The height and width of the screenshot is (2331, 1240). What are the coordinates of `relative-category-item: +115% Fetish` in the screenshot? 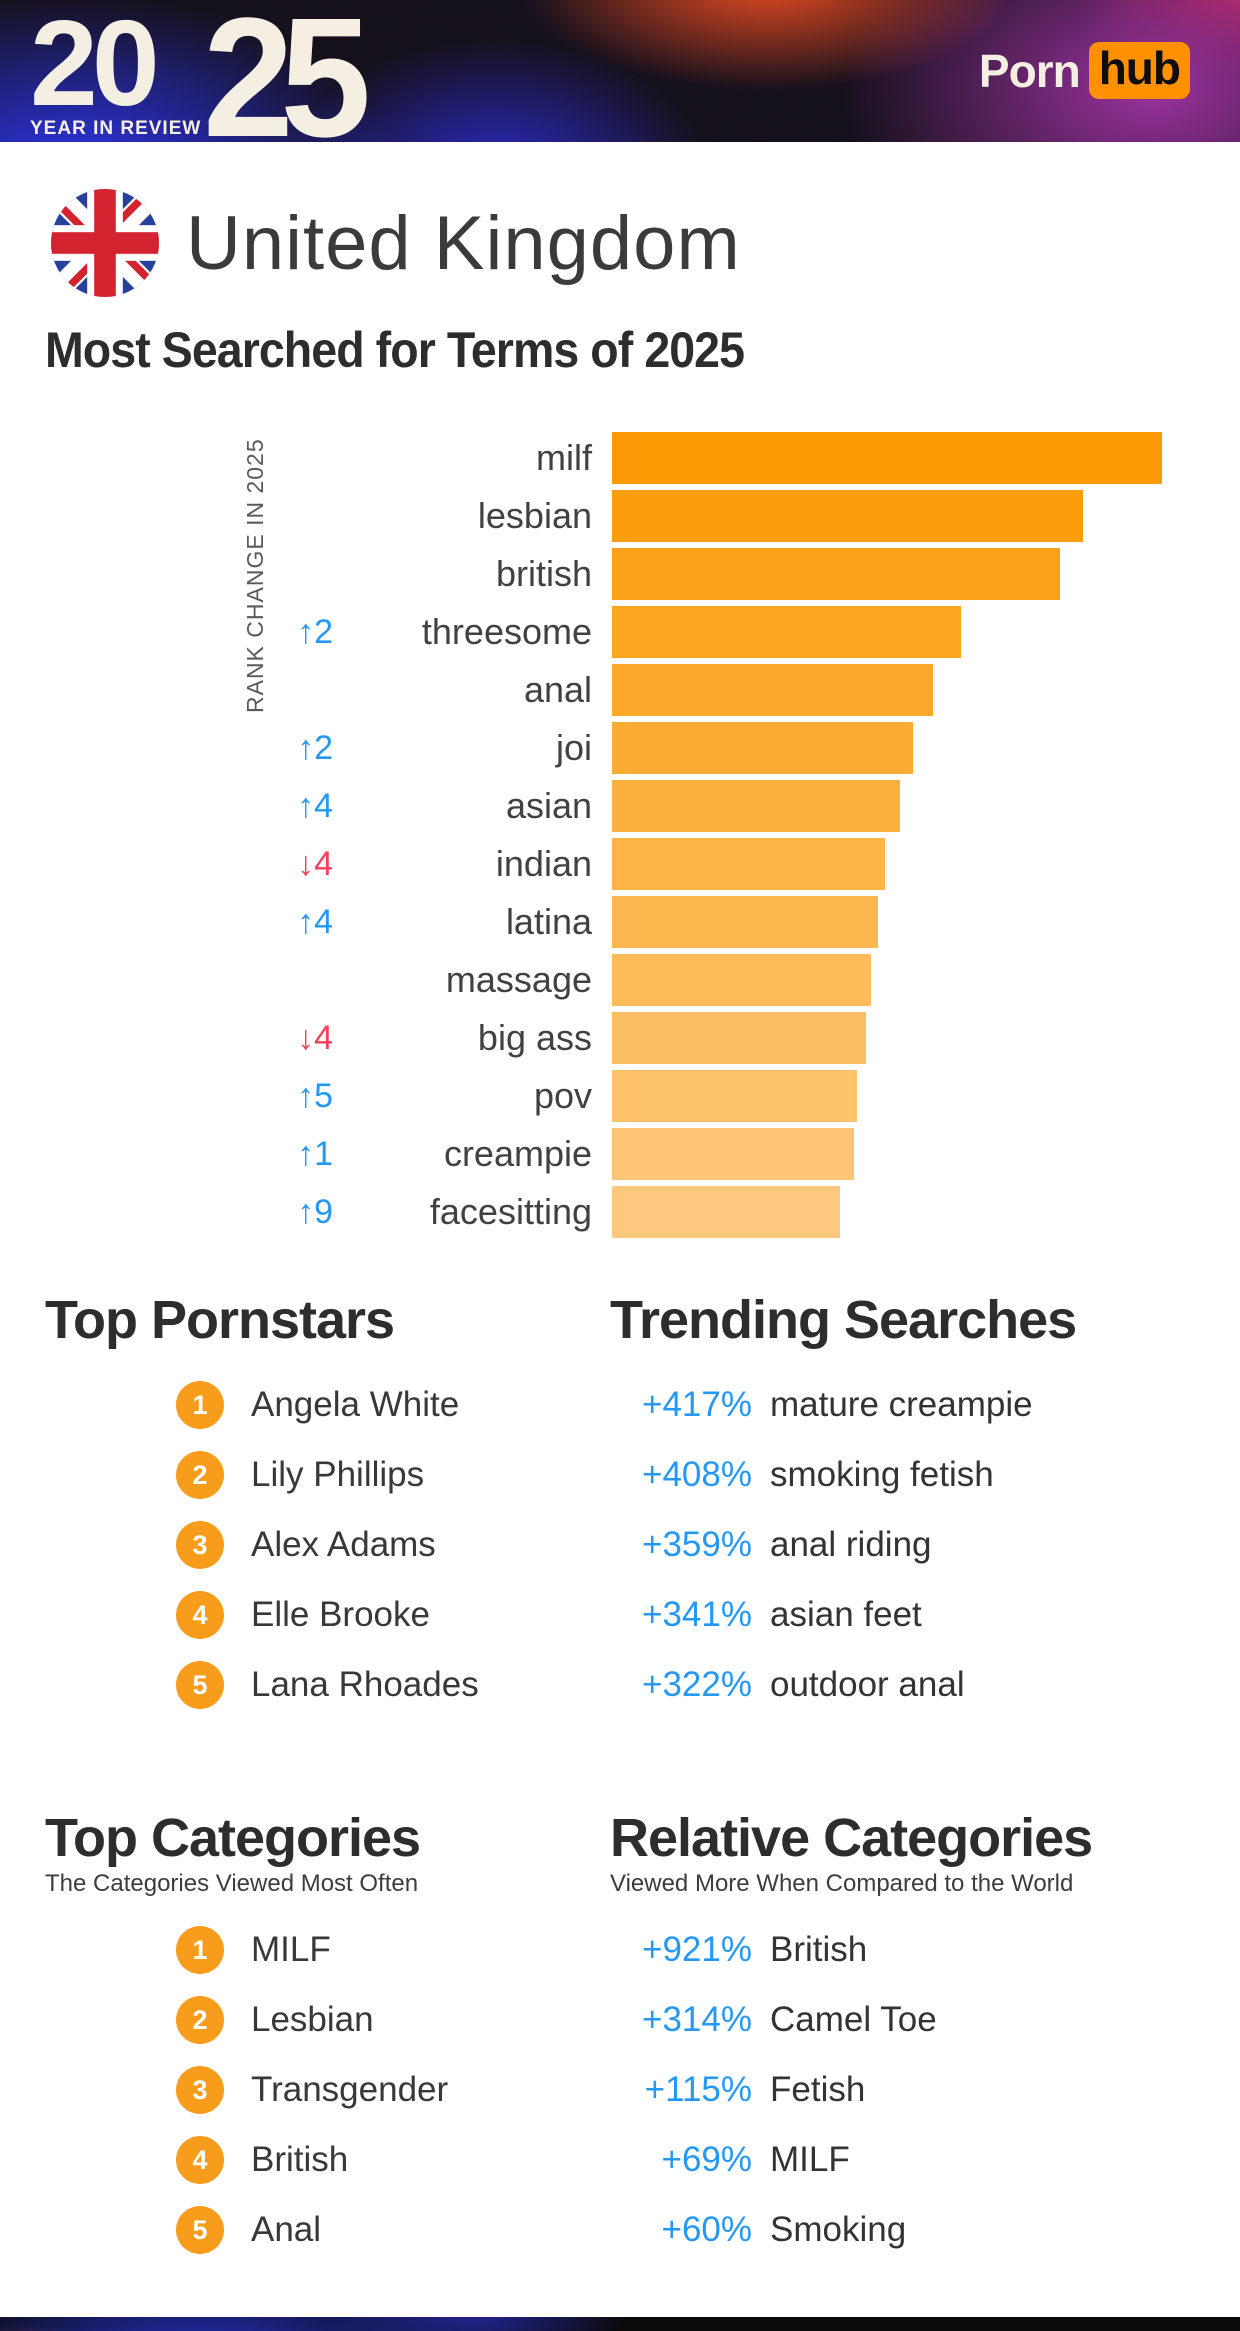 It's located at (902, 2090).